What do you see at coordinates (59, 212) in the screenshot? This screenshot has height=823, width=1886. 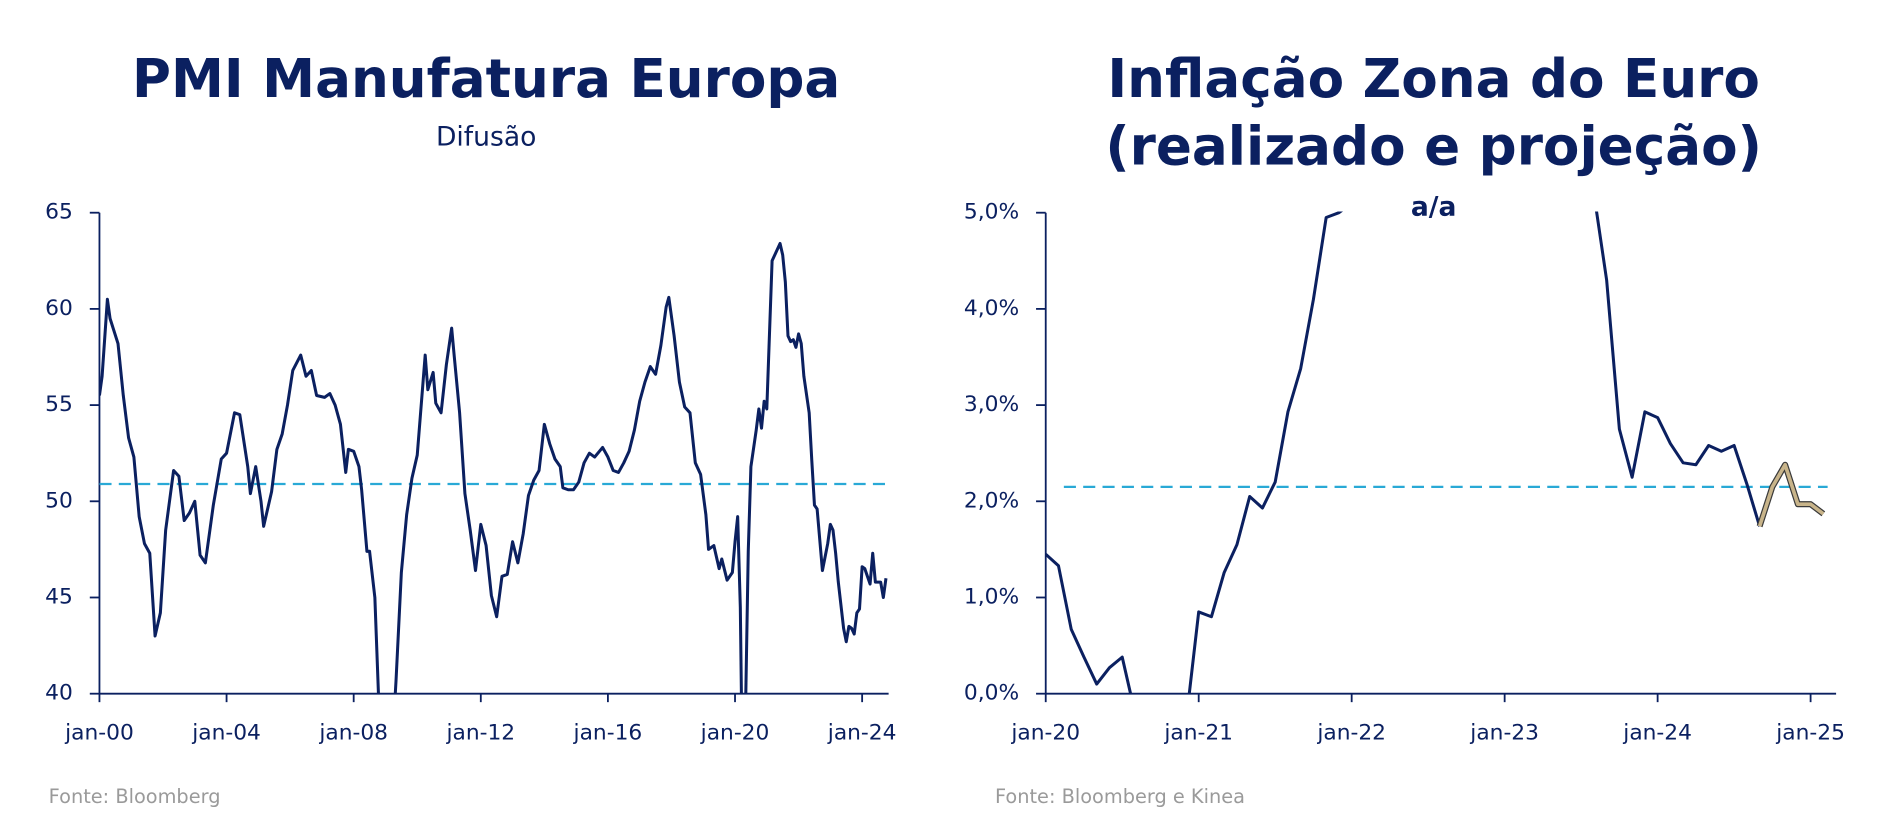 I see `y-tick-label: 65` at bounding box center [59, 212].